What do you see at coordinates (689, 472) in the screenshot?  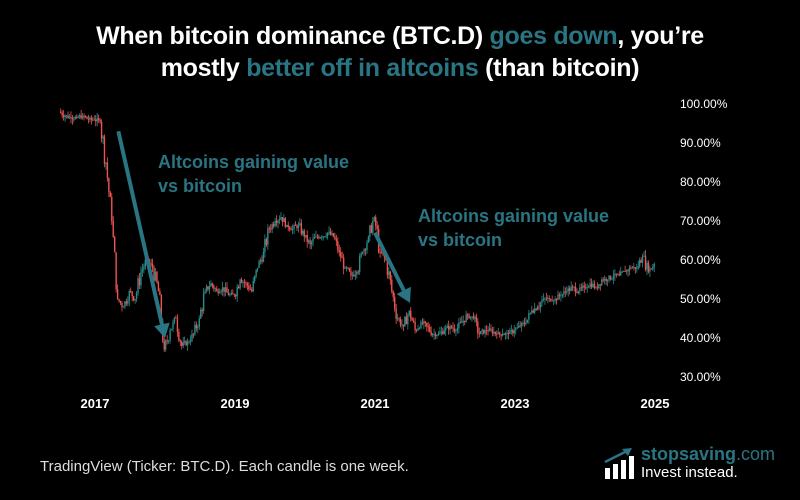 I see `logo-tagline: Invest instead.` at bounding box center [689, 472].